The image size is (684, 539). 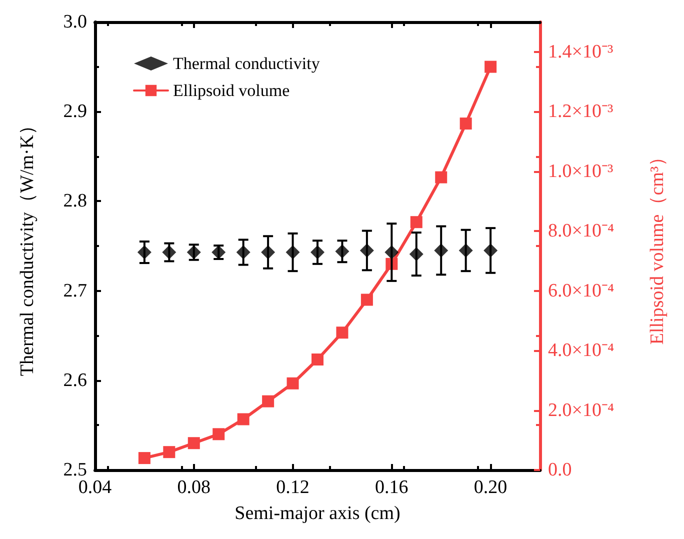 I want to click on y-tick-label: 3.0, so click(x=75, y=22).